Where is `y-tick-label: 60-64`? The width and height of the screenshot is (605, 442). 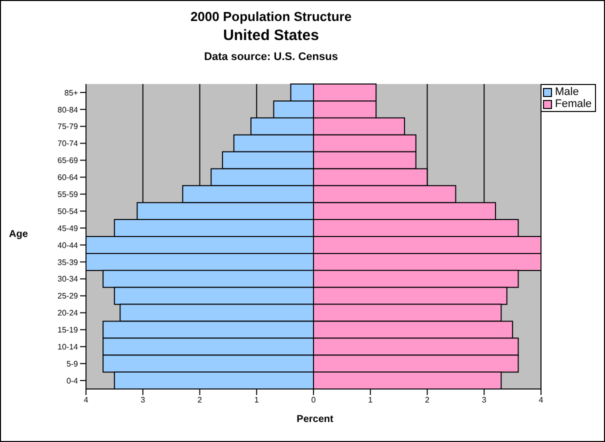 y-tick-label: 60-64 is located at coordinates (68, 177).